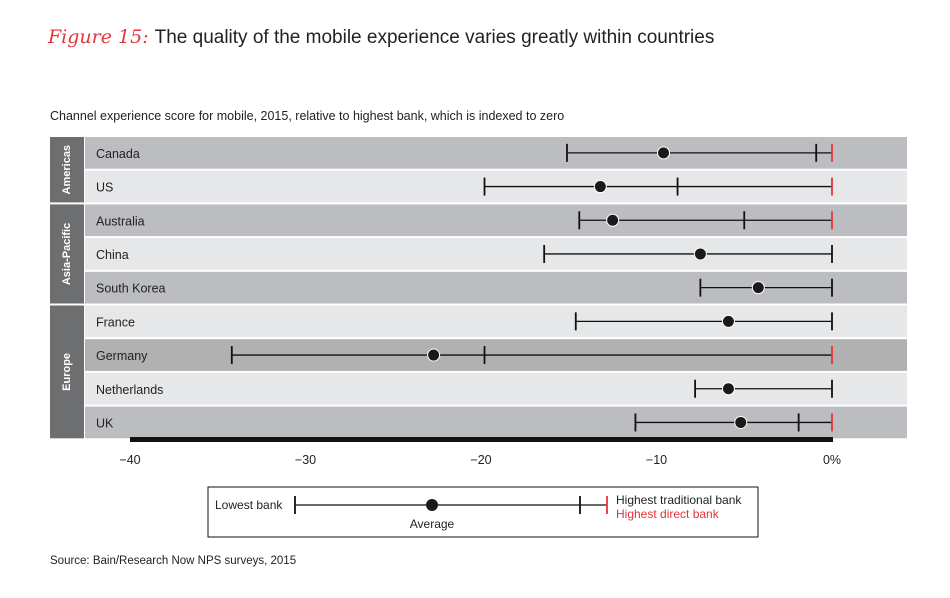 The height and width of the screenshot is (598, 950). What do you see at coordinates (122, 356) in the screenshot?
I see `country-label: Germany` at bounding box center [122, 356].